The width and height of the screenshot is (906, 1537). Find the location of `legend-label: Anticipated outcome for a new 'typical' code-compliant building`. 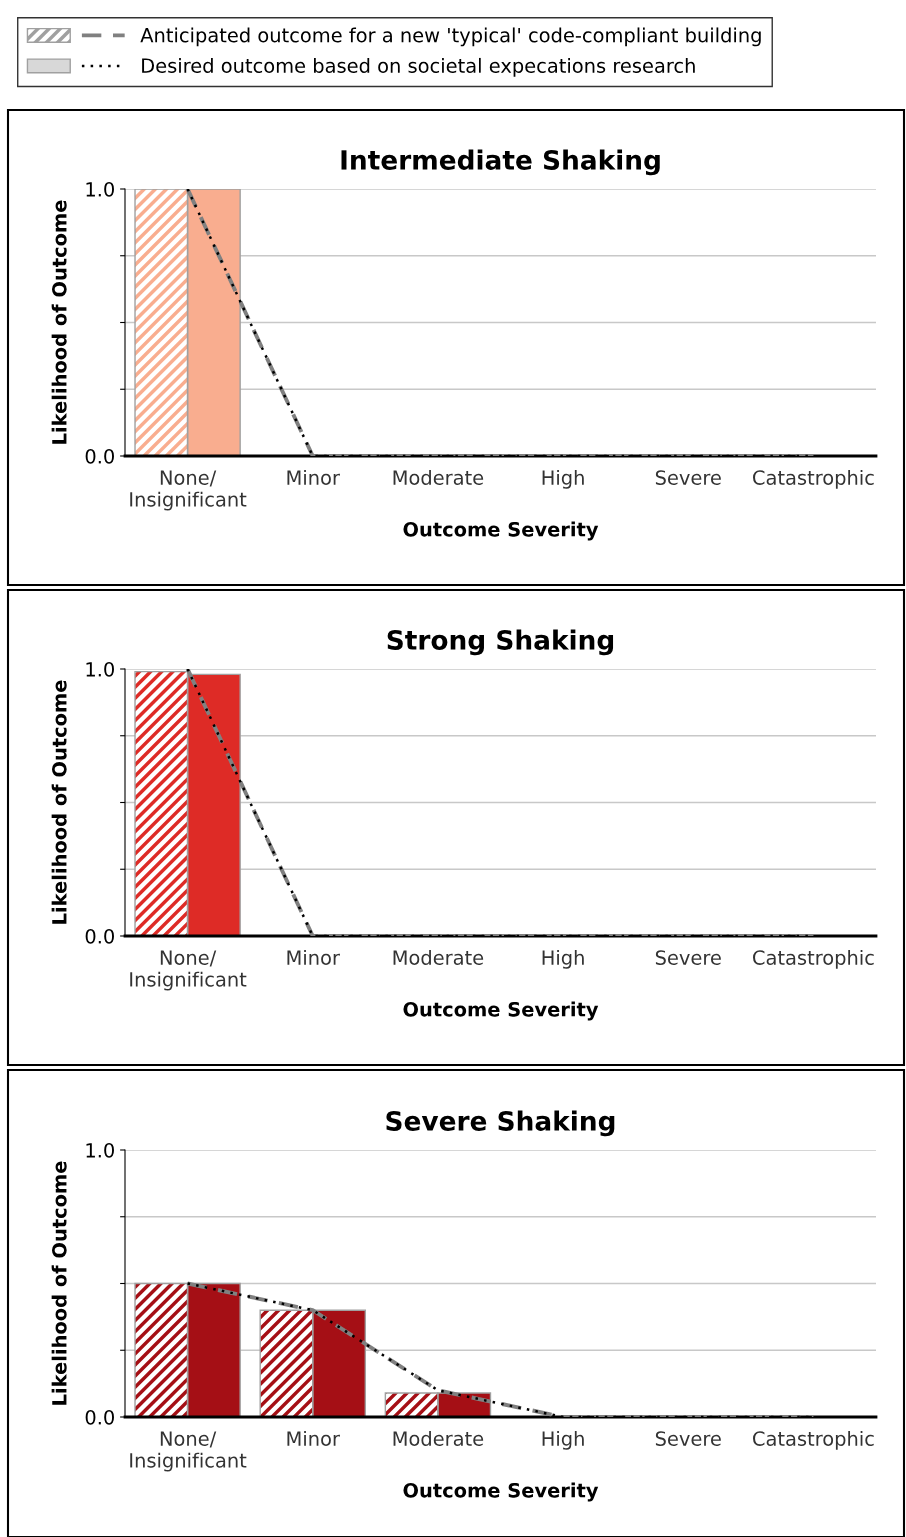

legend-label: Anticipated outcome for a new 'typical' code-compliant building is located at coordinates (450, 37).